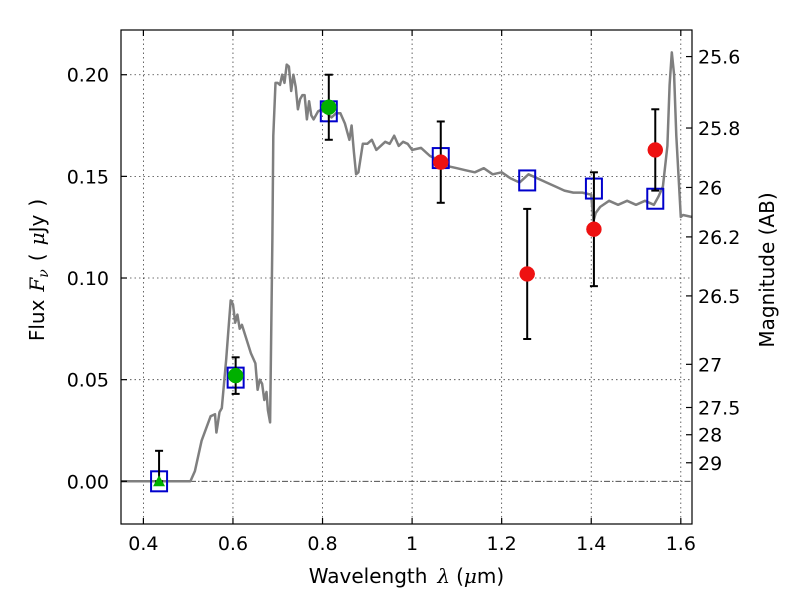 This screenshot has width=800, height=600. Describe the element at coordinates (719, 238) in the screenshot. I see `magnitude-tick-label: 26.2` at that location.